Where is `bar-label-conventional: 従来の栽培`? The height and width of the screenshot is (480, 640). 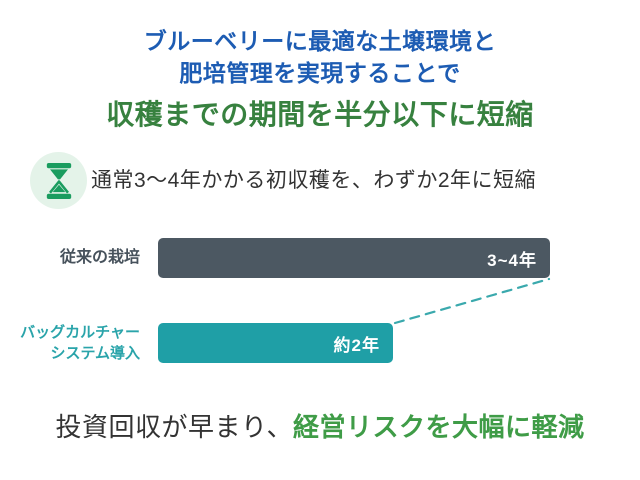 bar-label-conventional: 従来の栽培 is located at coordinates (99, 257).